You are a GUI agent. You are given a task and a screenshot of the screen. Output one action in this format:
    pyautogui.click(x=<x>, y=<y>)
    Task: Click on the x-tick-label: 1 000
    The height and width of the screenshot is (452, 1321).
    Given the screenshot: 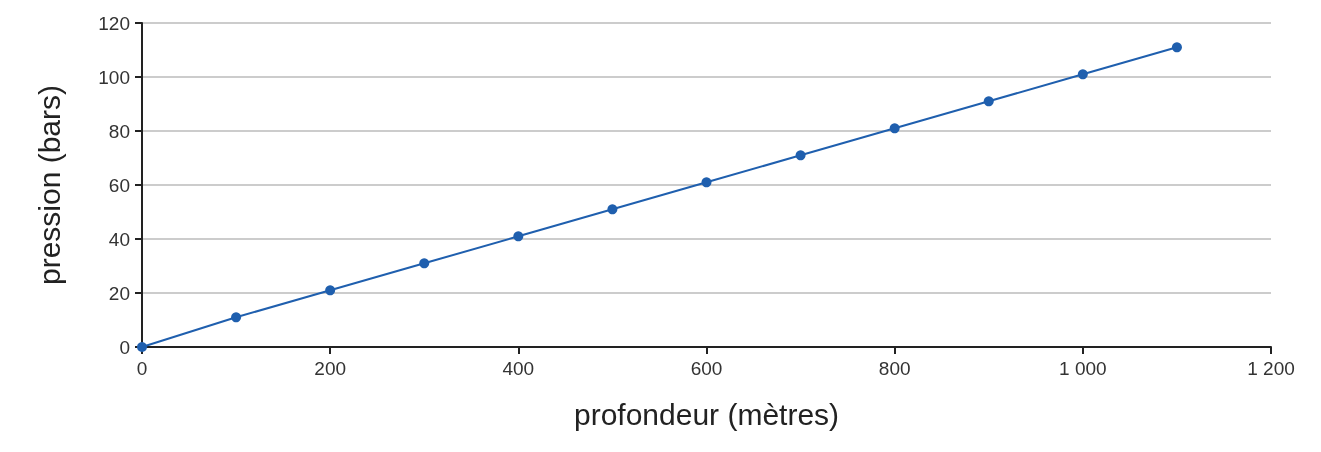 What is the action you would take?
    pyautogui.click(x=1083, y=368)
    